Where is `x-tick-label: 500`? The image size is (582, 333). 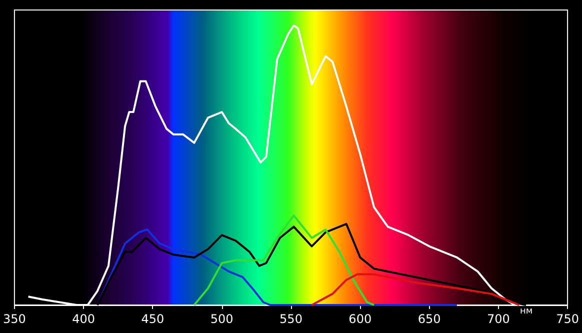 x-tick-label: 500 is located at coordinates (222, 319).